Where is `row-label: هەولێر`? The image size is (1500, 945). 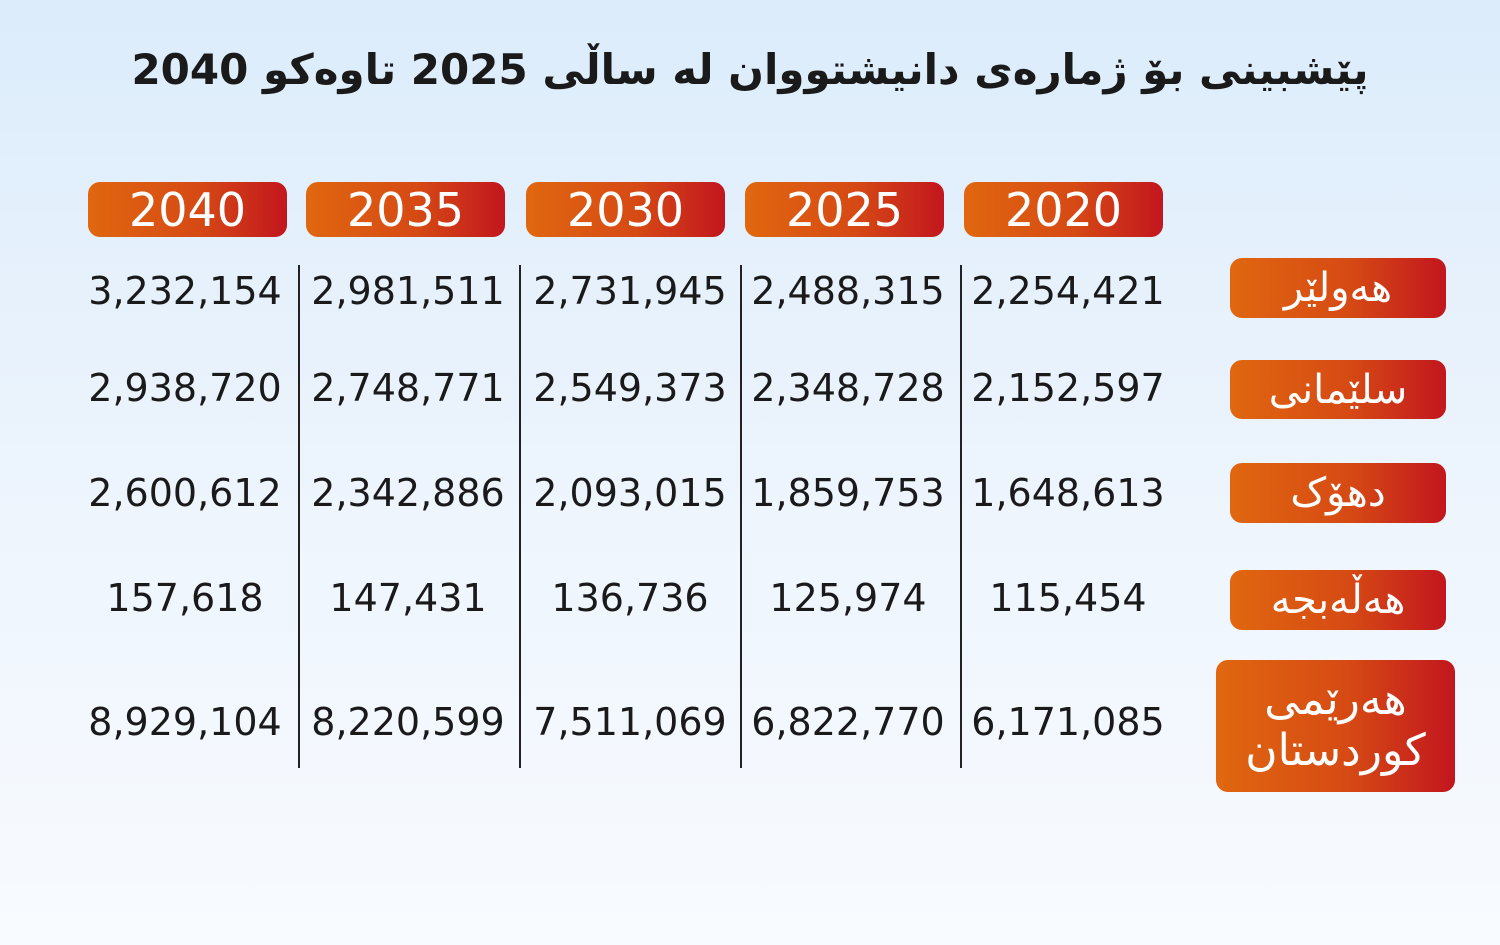
row-label: هەولێر is located at coordinates (1338, 288).